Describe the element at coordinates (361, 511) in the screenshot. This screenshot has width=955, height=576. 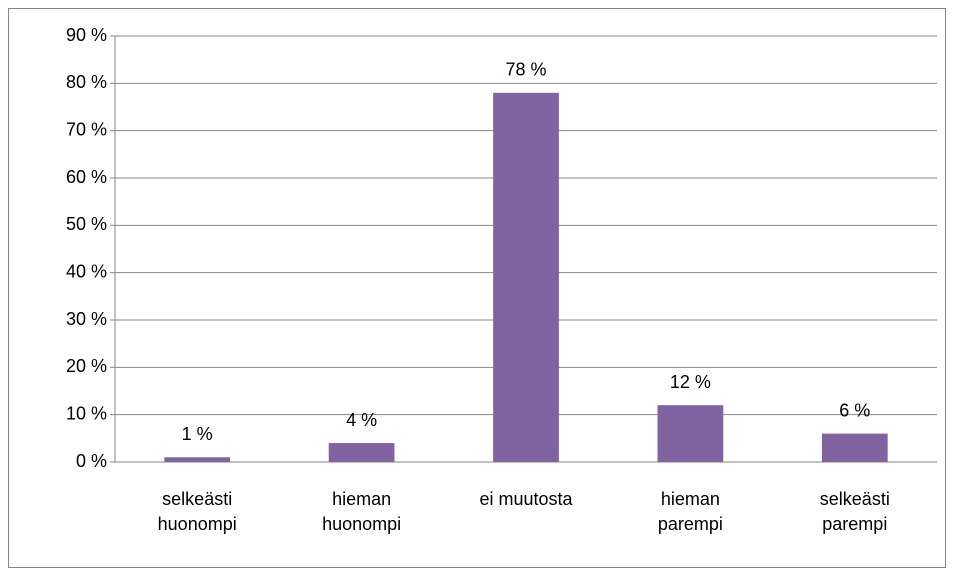
I see `x-tick-label: hieman huonompi` at that location.